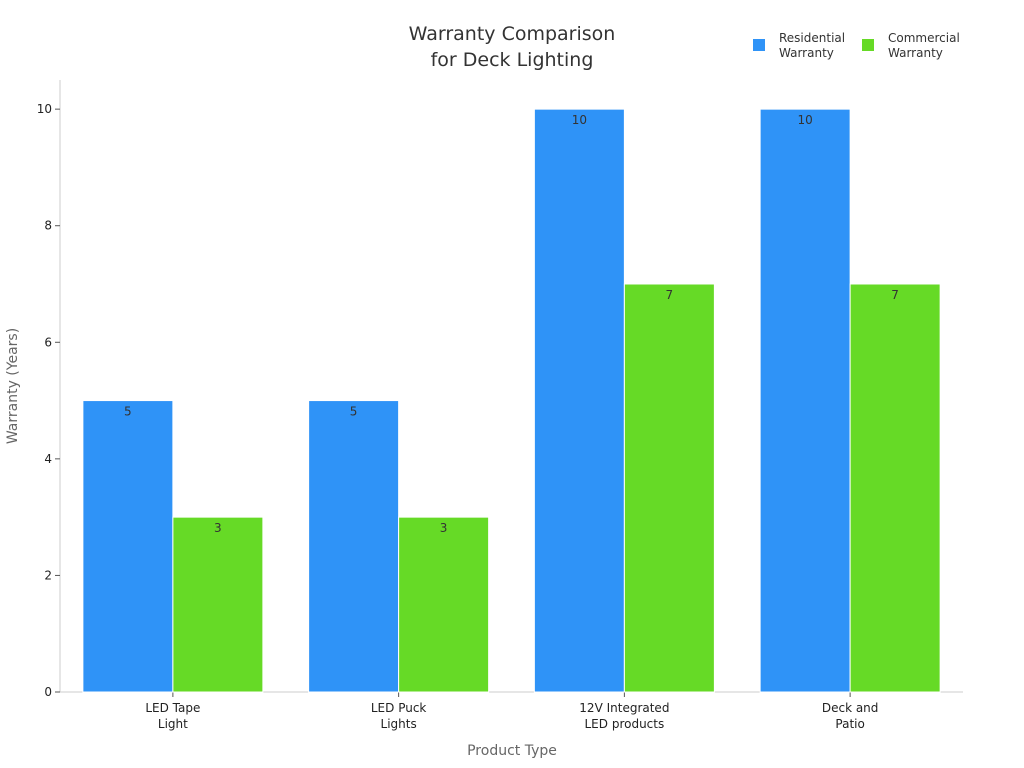 The height and width of the screenshot is (768, 1024). What do you see at coordinates (512, 34) in the screenshot?
I see `chart-title-text-line: Warranty Comparison` at bounding box center [512, 34].